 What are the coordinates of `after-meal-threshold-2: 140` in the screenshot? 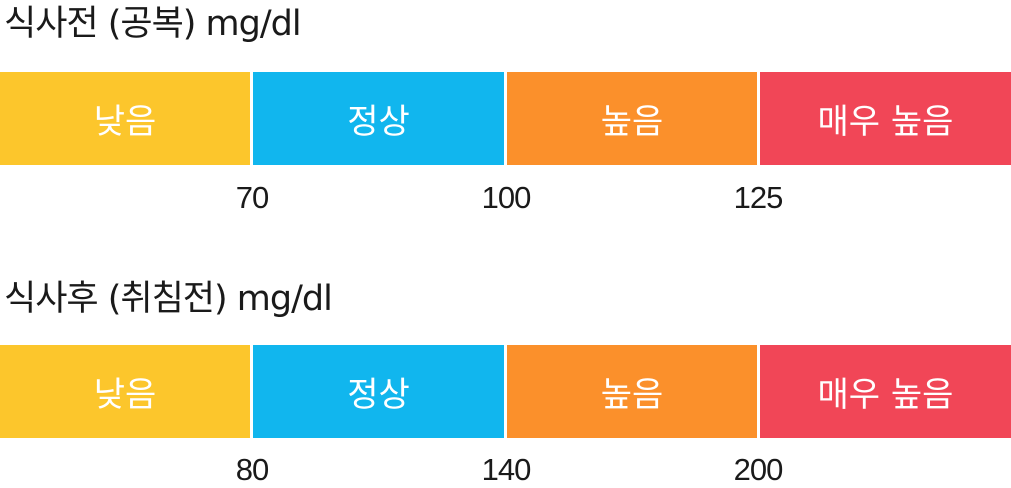 It's located at (506, 469).